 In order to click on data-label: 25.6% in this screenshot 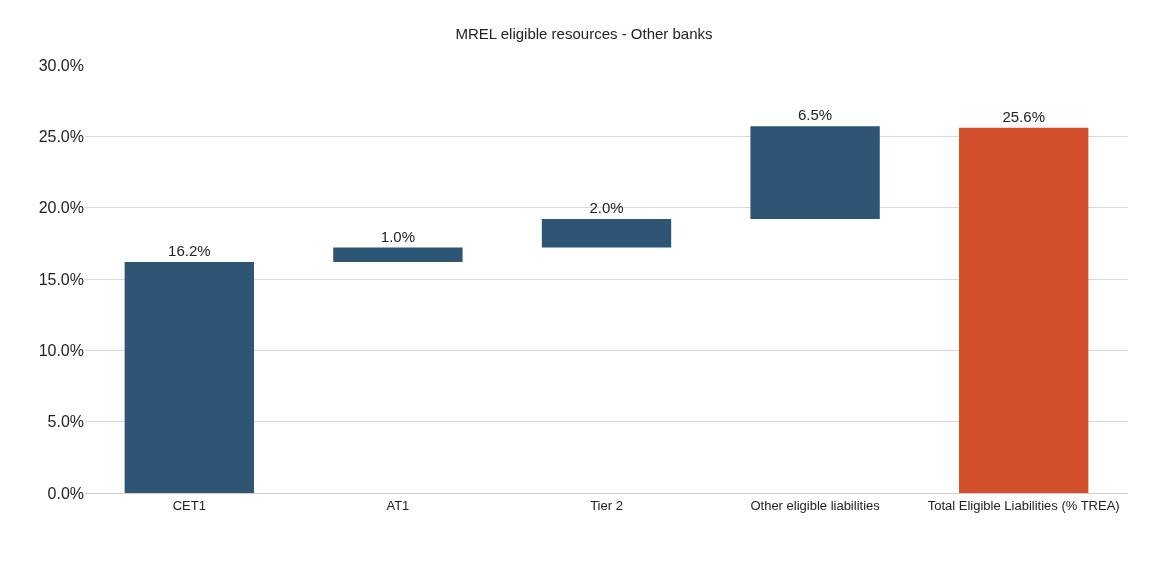, I will do `click(1023, 116)`.